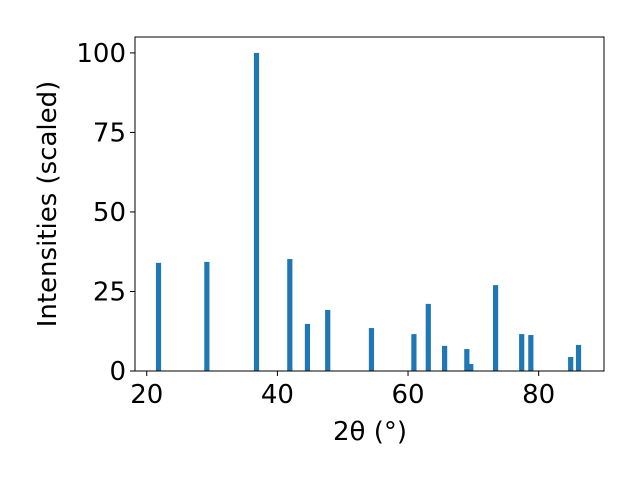 The width and height of the screenshot is (640, 480). What do you see at coordinates (48, 204) in the screenshot?
I see `y-axis-label: Intensities (scaled)` at bounding box center [48, 204].